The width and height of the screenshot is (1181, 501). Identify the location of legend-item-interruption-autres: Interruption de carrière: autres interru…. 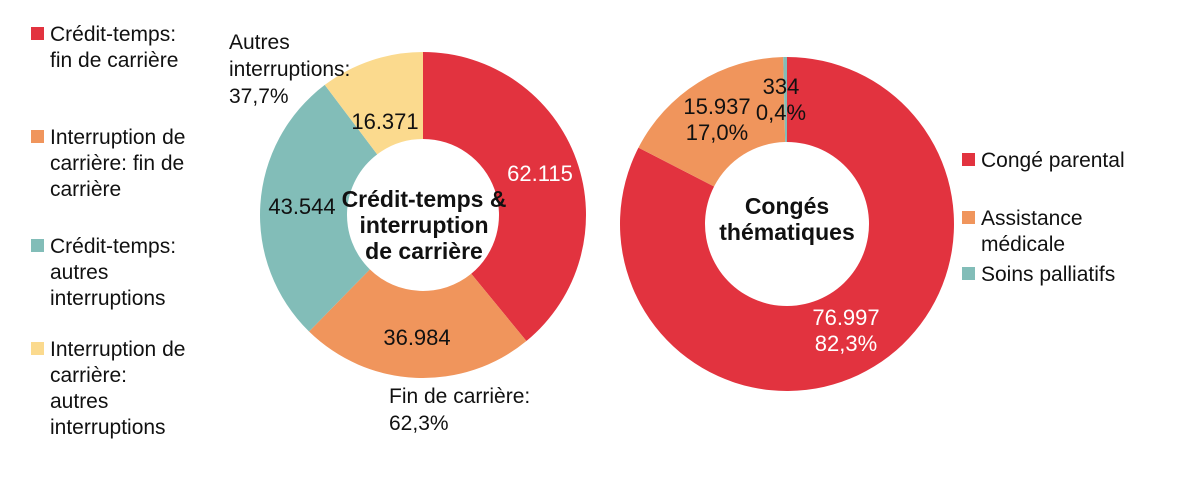
(108, 389).